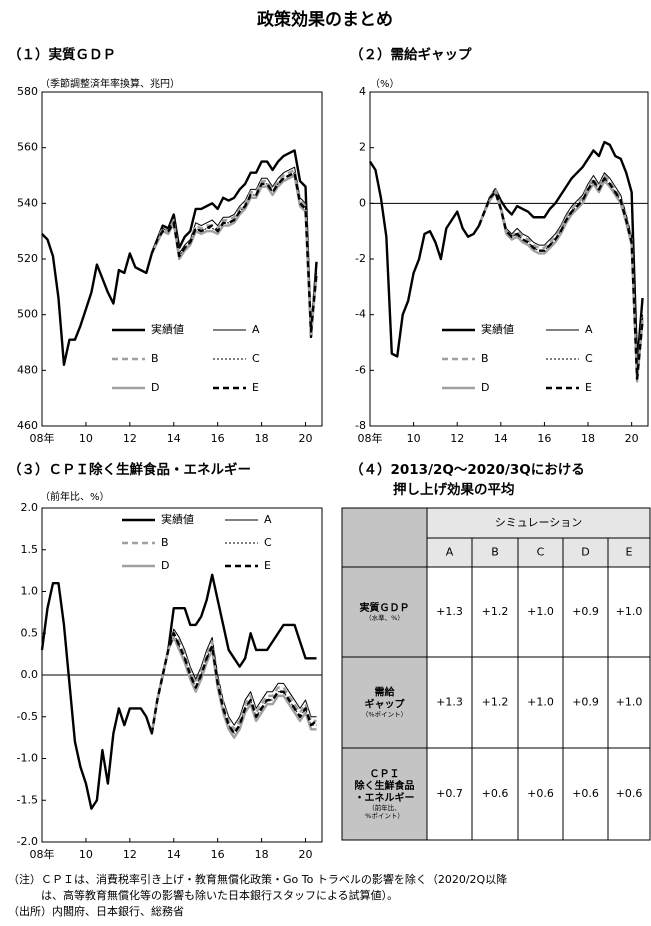 This screenshot has width=651, height=926. Describe the element at coordinates (75, 496) in the screenshot. I see `axis-unit: （前年比、%）` at that location.